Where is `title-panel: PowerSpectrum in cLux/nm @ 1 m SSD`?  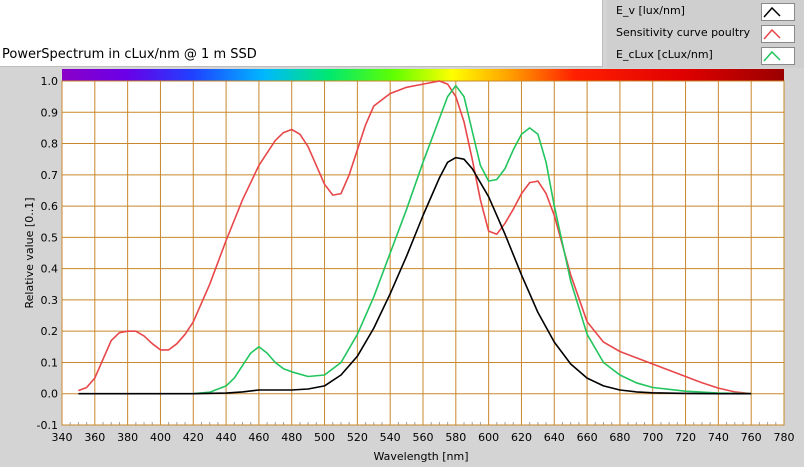
title-panel: PowerSpectrum in cLux/nm @ 1 m SSD is located at coordinates (301, 33).